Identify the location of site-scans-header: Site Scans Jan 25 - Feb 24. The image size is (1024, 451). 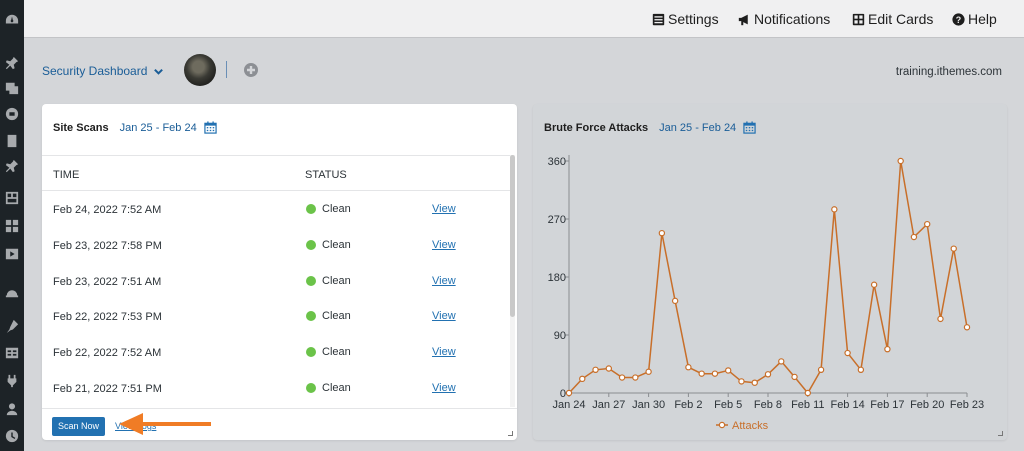
(135, 127).